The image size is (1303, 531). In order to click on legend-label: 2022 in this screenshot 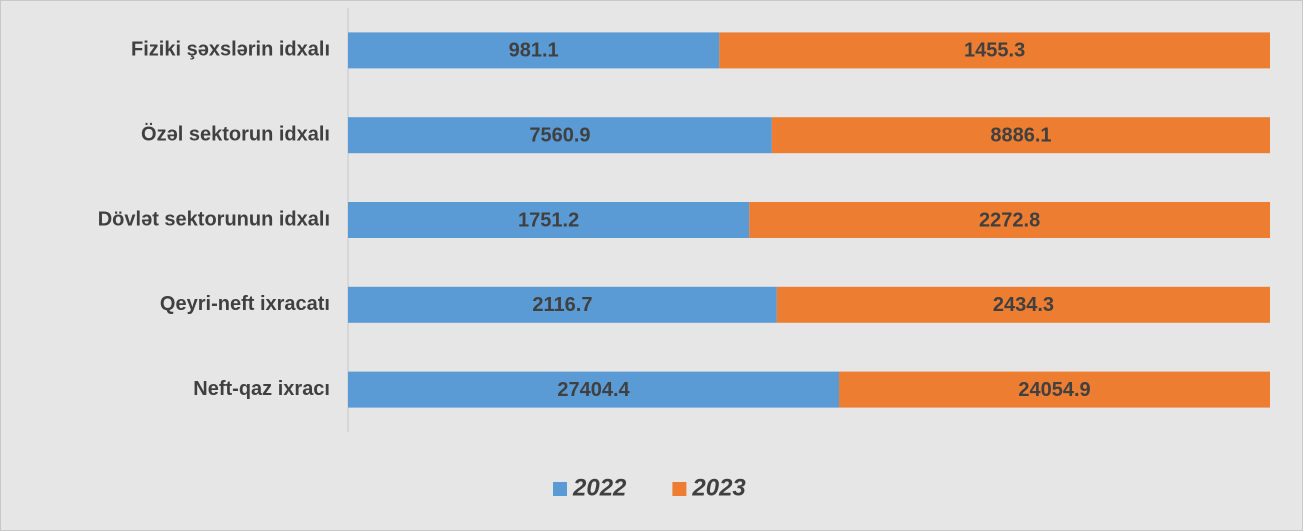, I will do `click(599, 487)`.